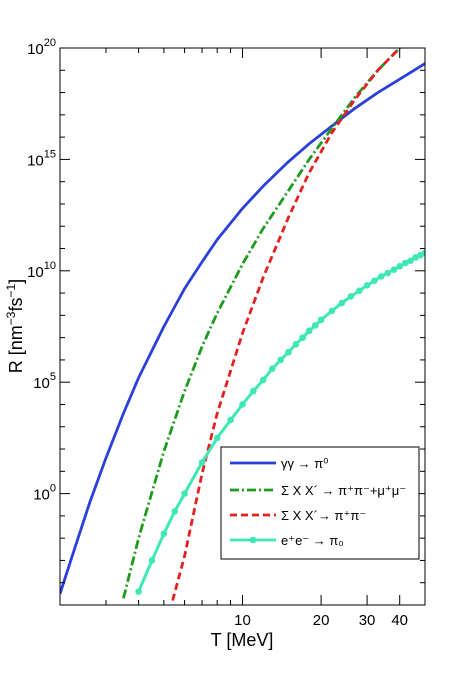 The image size is (469, 686). What do you see at coordinates (323, 515) in the screenshot?
I see `legend-label-2: Σ X X´→ π⁺π⁻` at bounding box center [323, 515].